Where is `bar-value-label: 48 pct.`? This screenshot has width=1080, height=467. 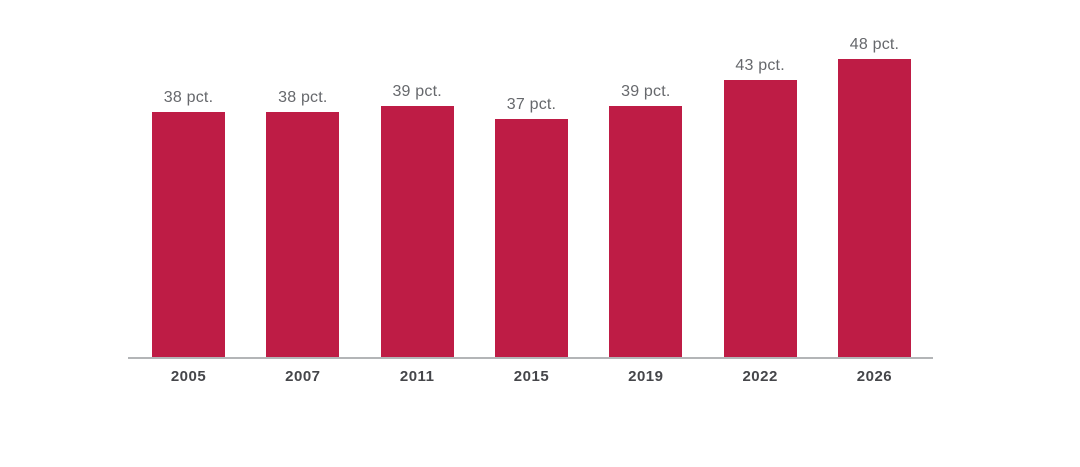 bar-value-label: 48 pct. is located at coordinates (874, 44).